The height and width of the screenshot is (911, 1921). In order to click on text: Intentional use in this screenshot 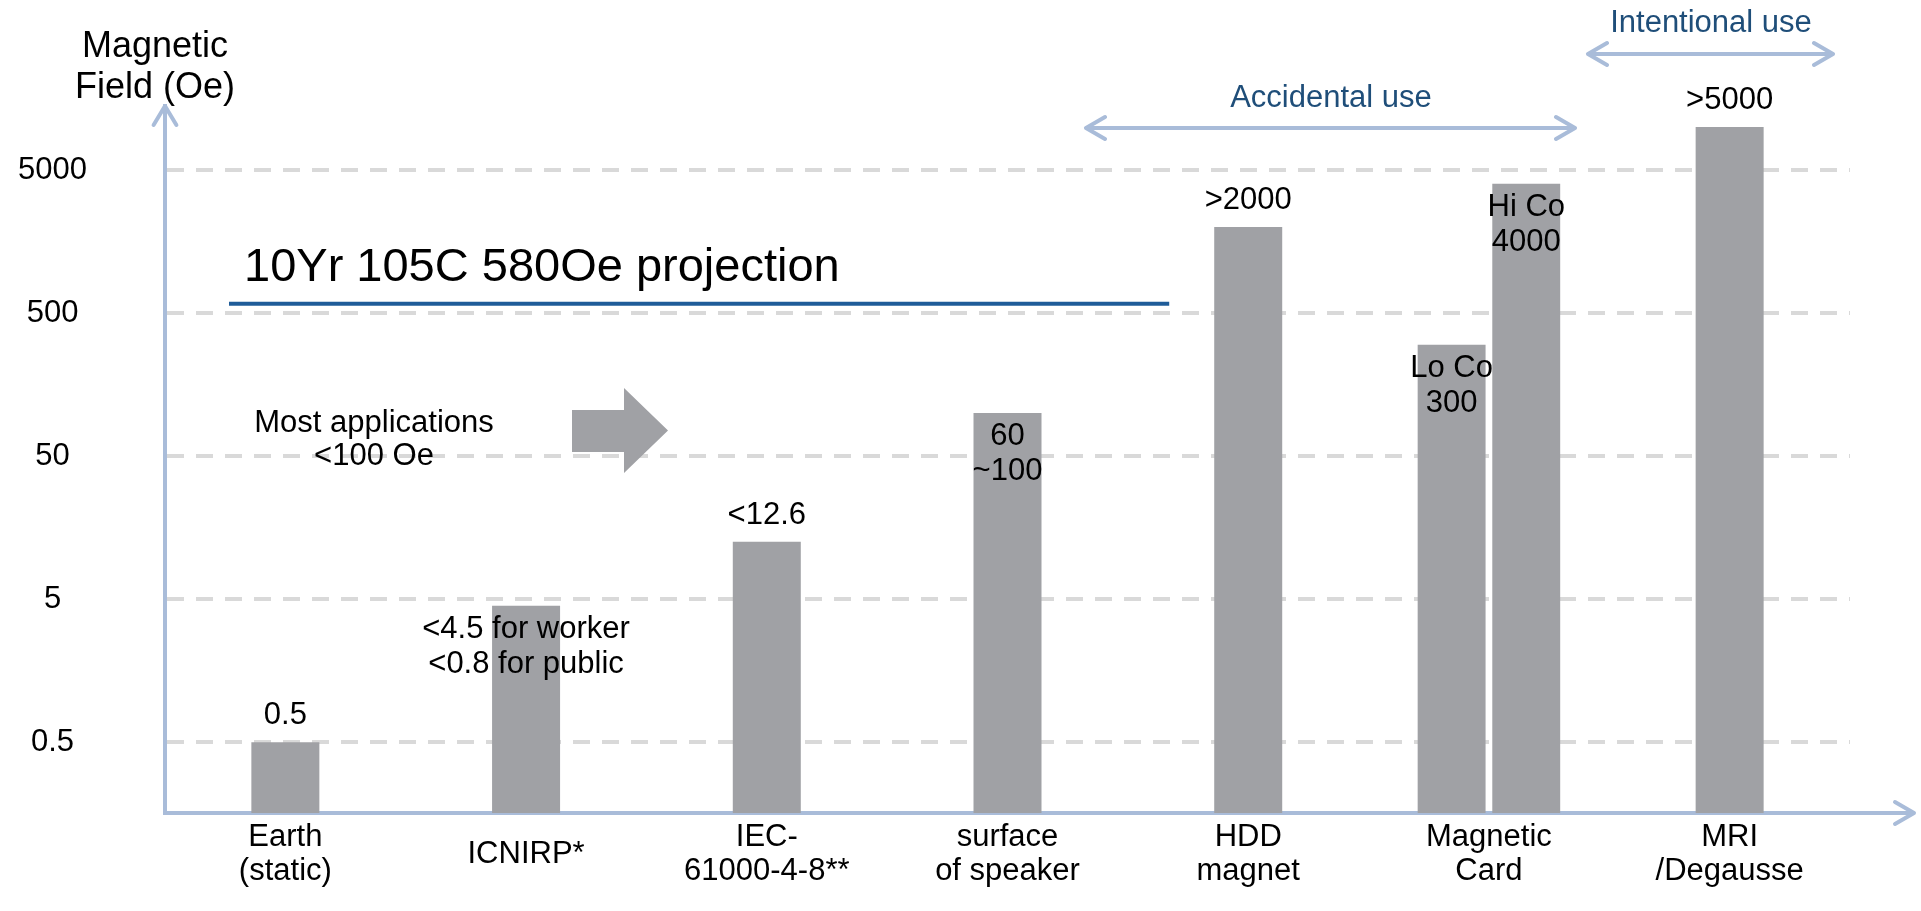, I will do `click(1711, 21)`.